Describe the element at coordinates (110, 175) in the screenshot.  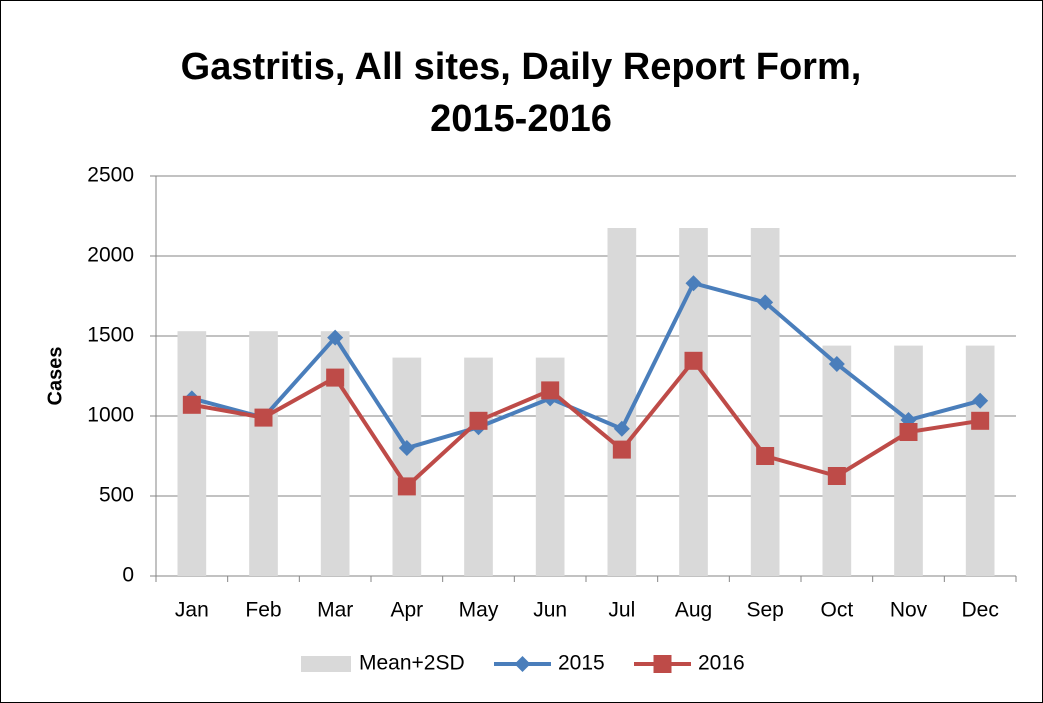
I see `y-tick-label: 2500` at that location.